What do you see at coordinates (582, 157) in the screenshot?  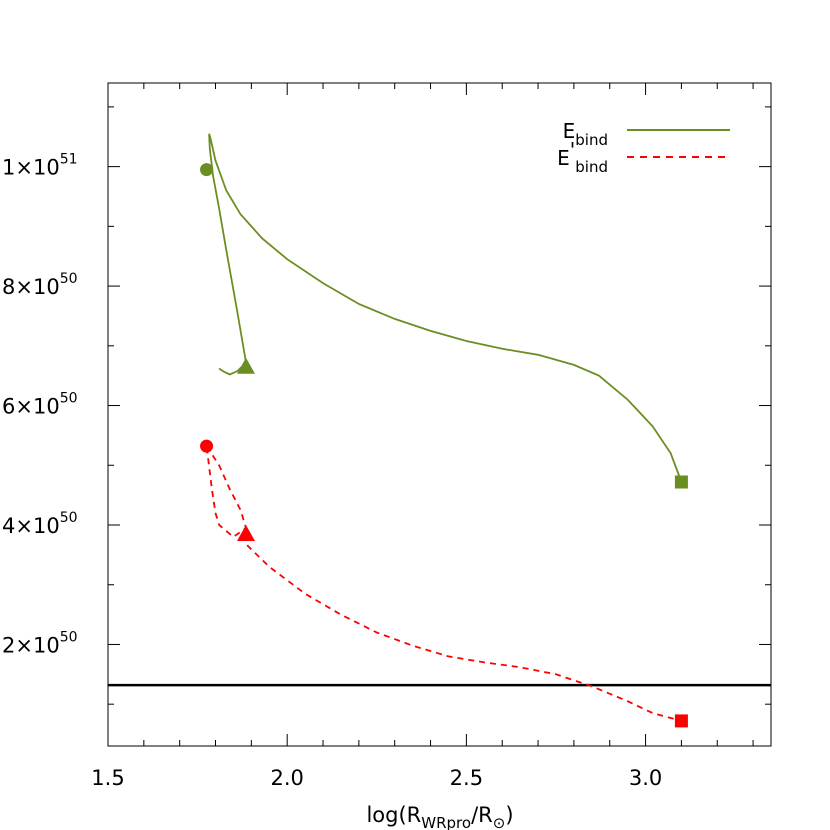 I see `legend-label: E'bind` at bounding box center [582, 157].